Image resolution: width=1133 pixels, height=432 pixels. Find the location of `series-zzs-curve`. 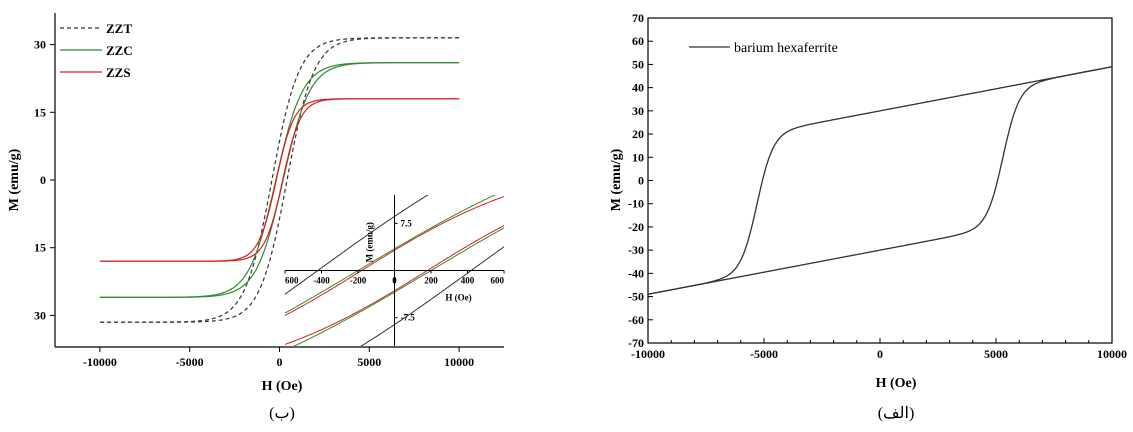

series-zzs-curve is located at coordinates (279, 180).